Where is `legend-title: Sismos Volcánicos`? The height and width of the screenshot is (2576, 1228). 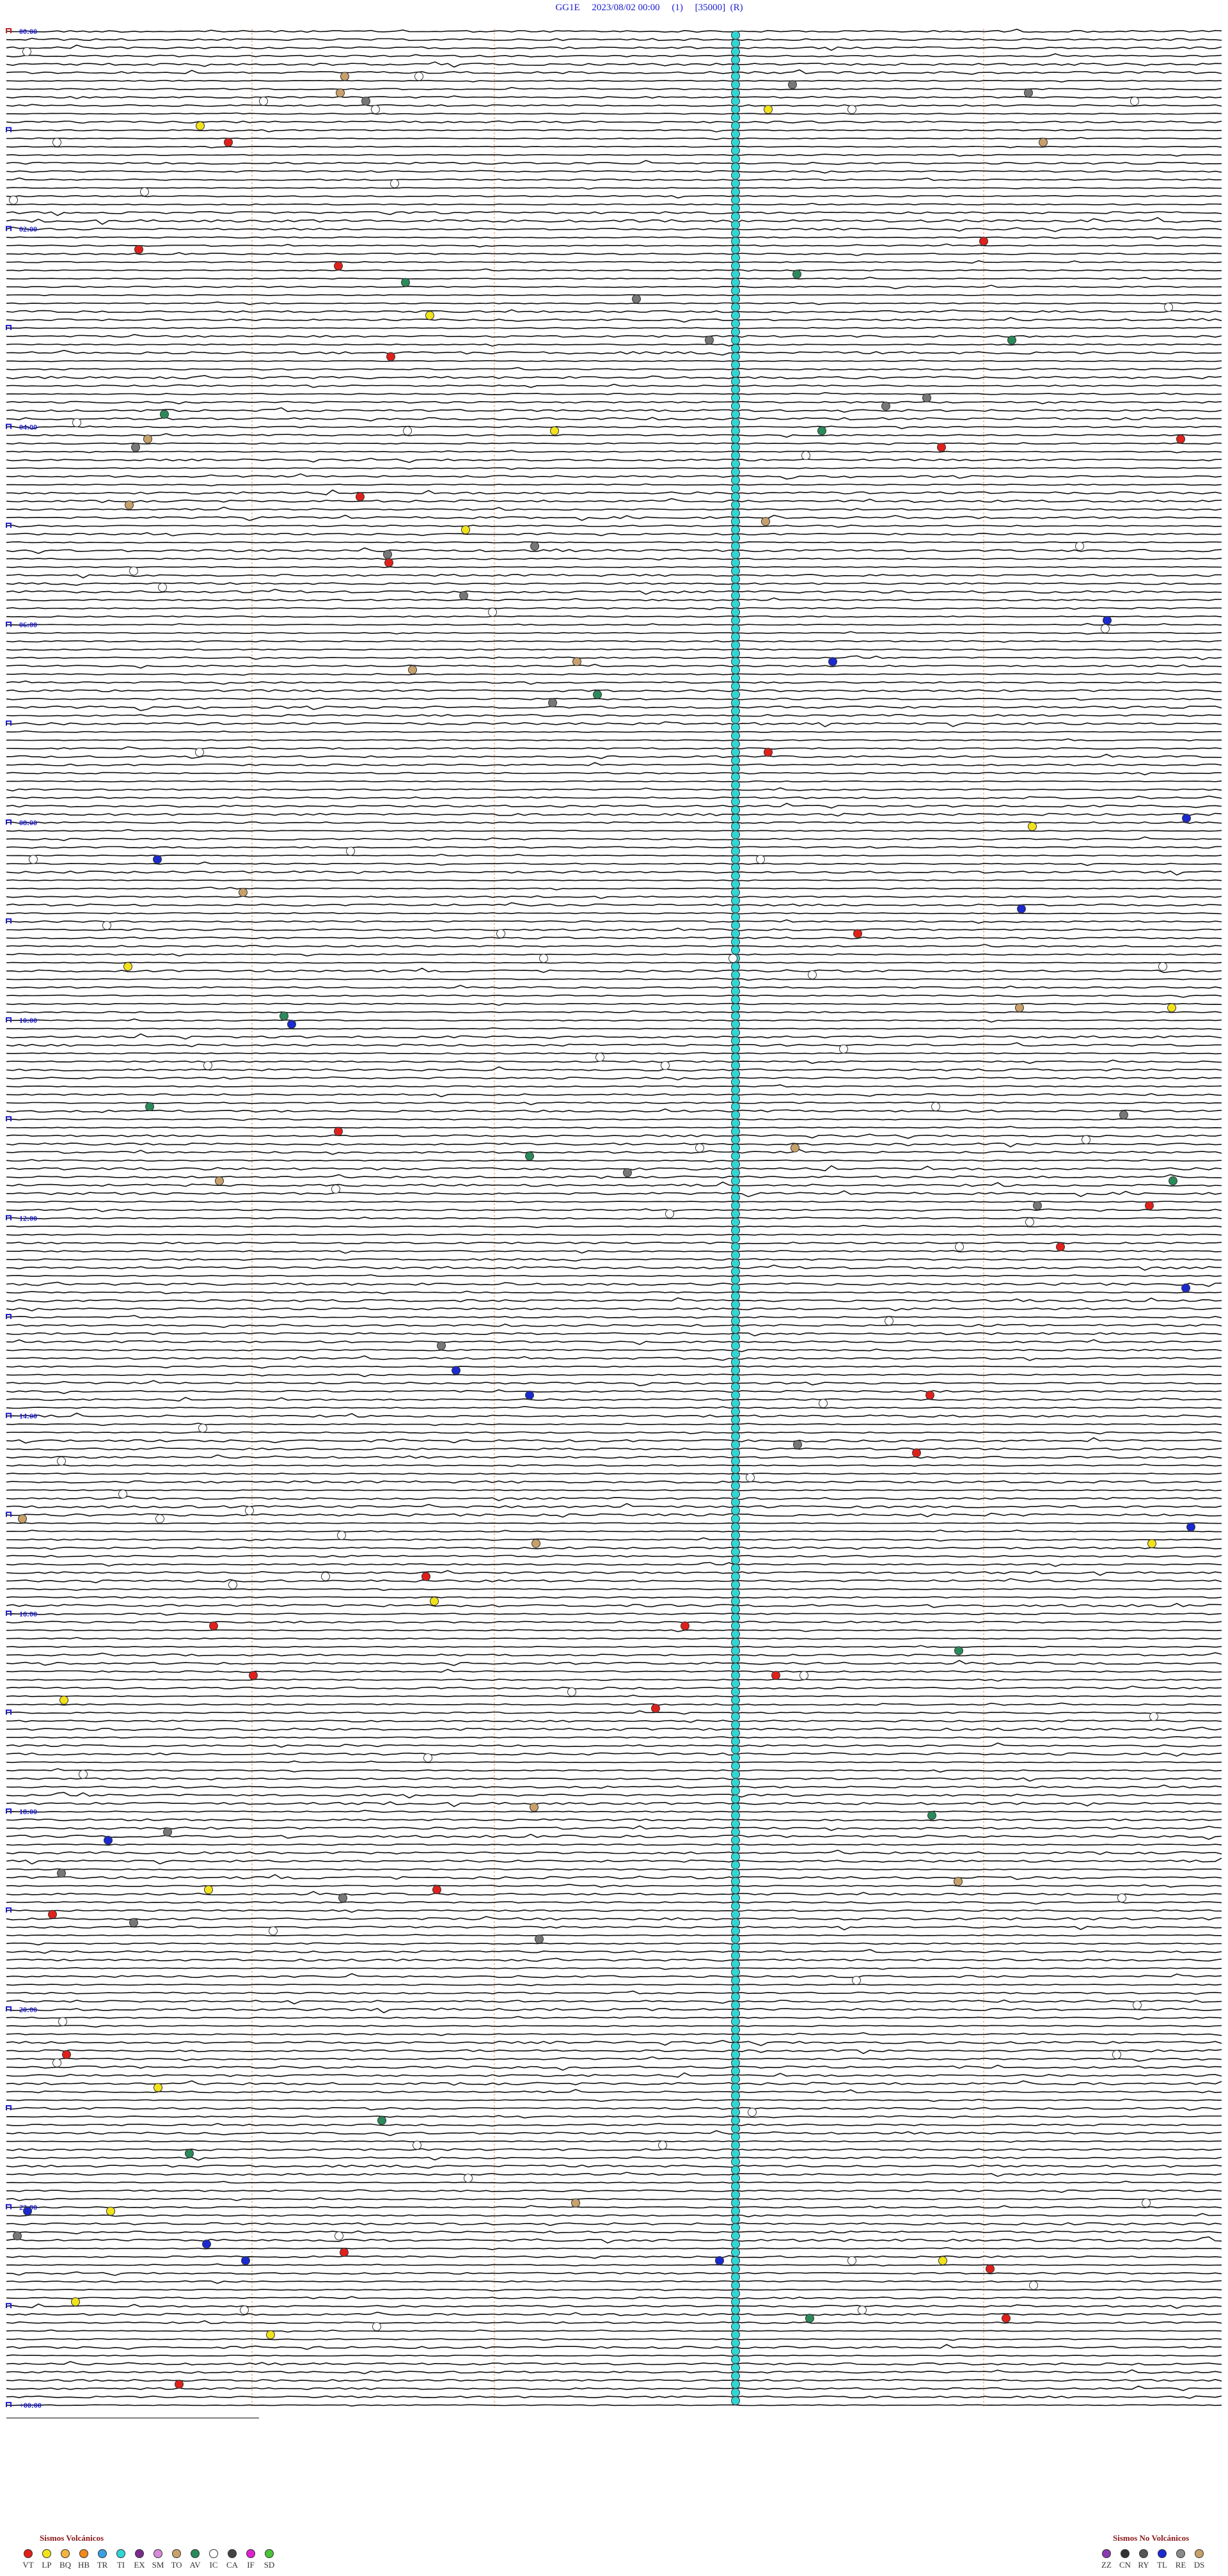 legend-title: Sismos Volcánicos is located at coordinates (72, 2538).